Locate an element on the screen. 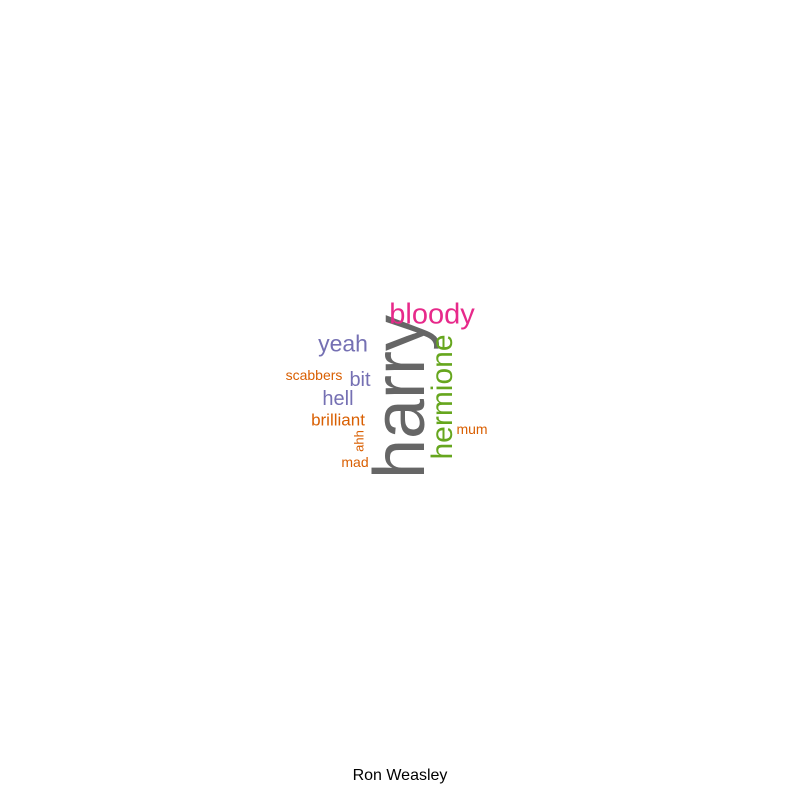 The image size is (800, 800). caption: Ron Weasley is located at coordinates (400, 775).